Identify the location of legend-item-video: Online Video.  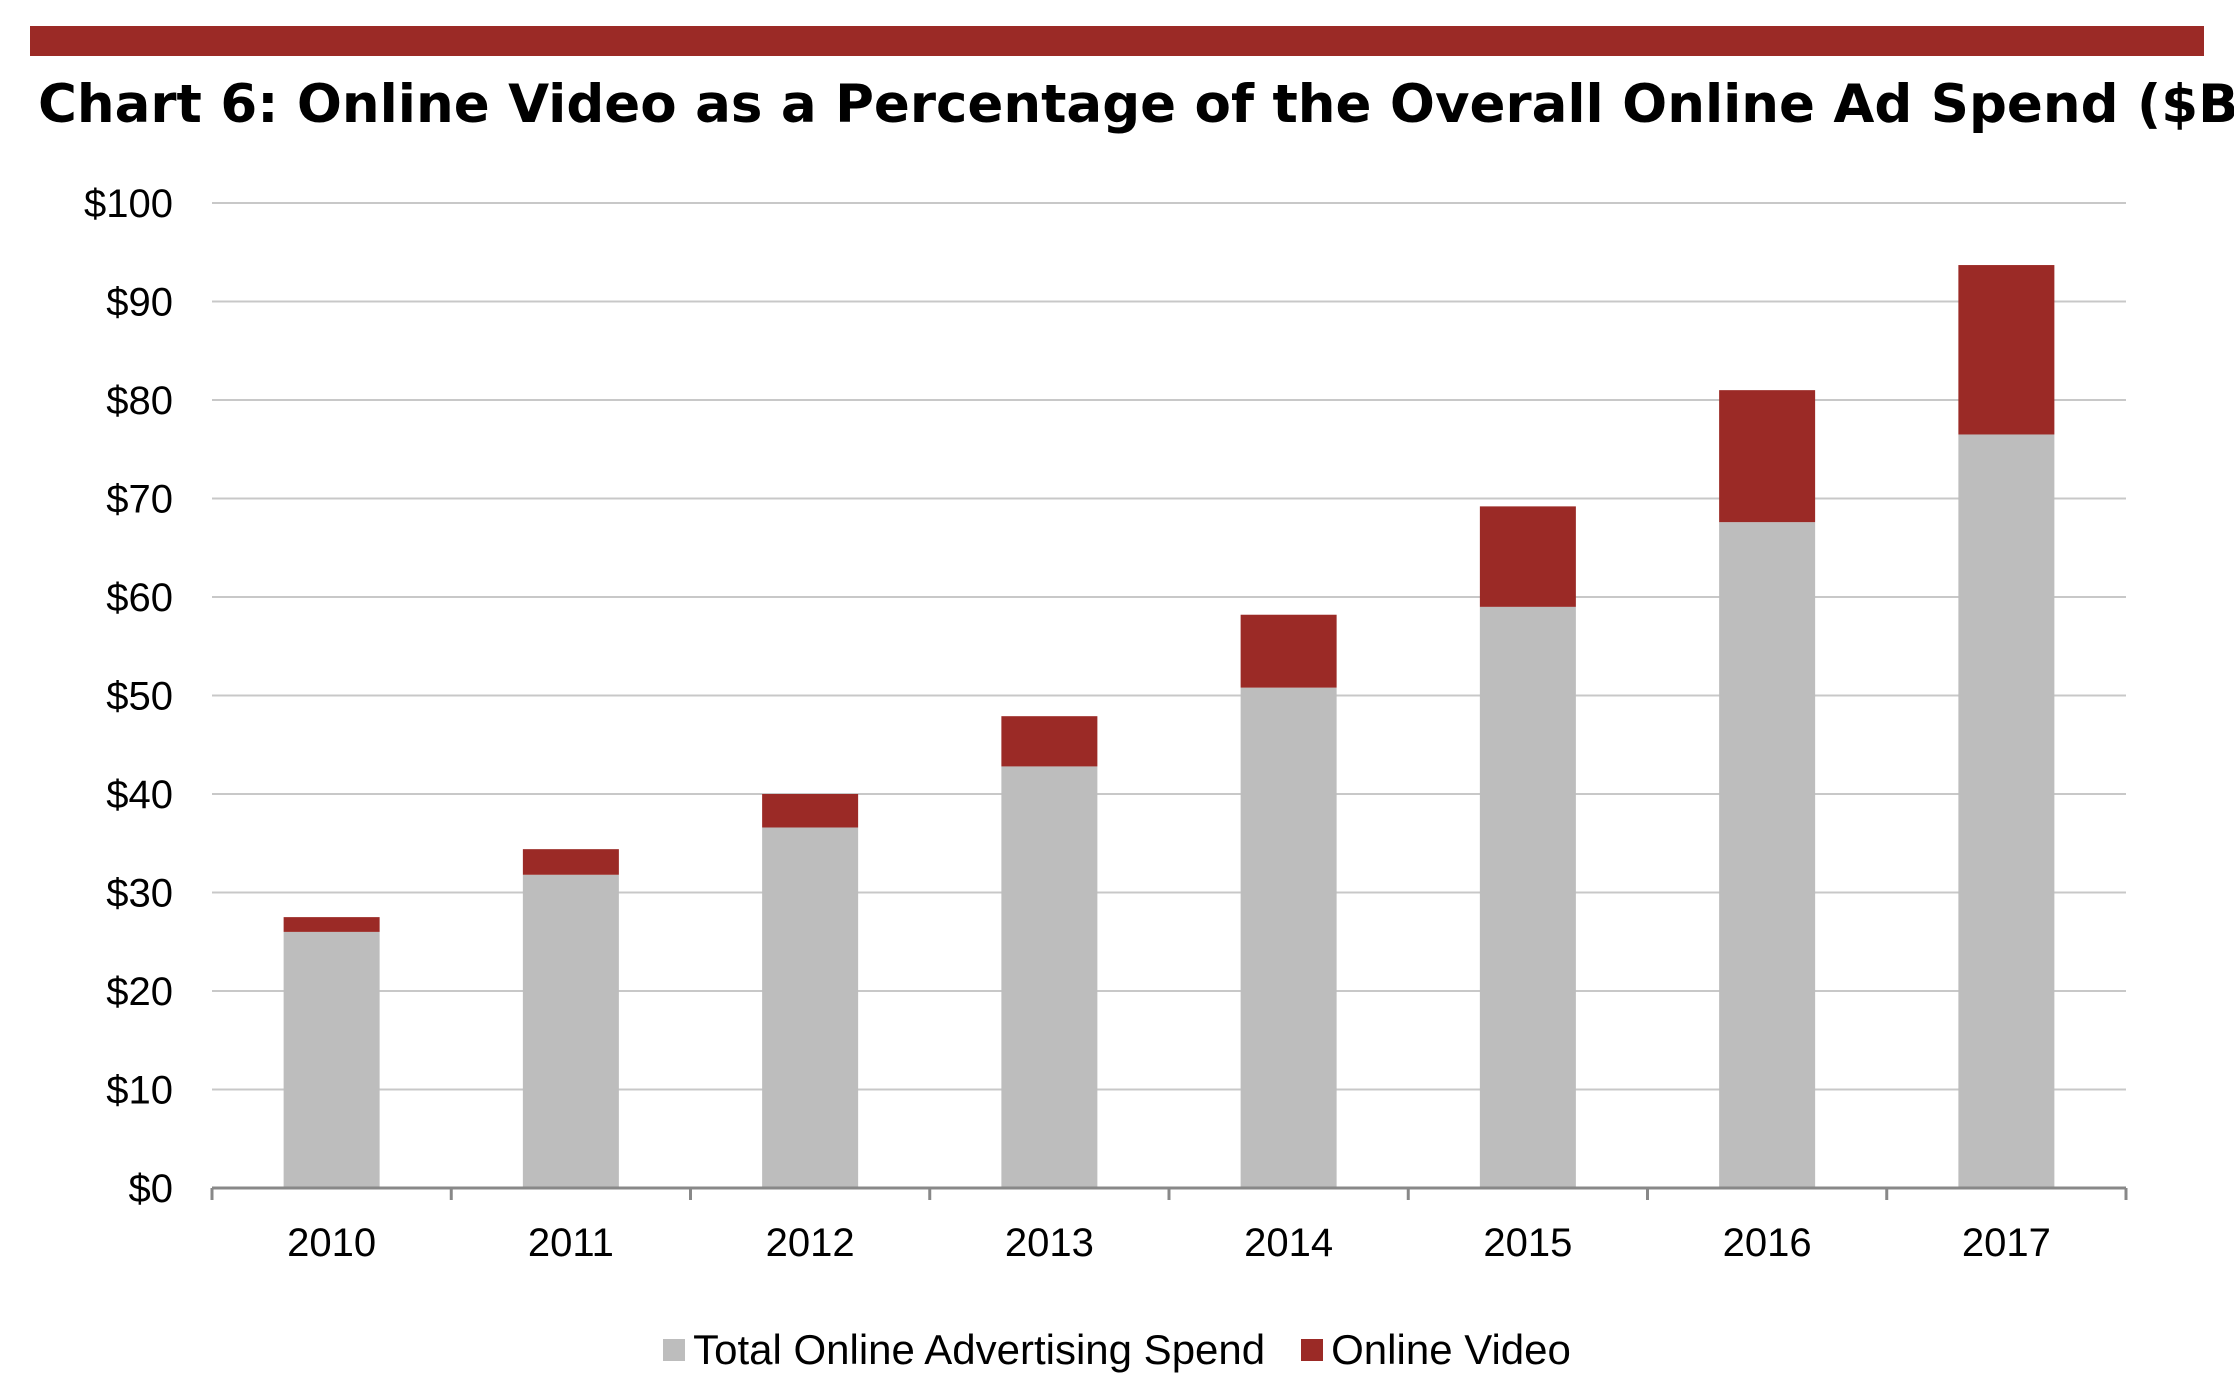
(1436, 1350).